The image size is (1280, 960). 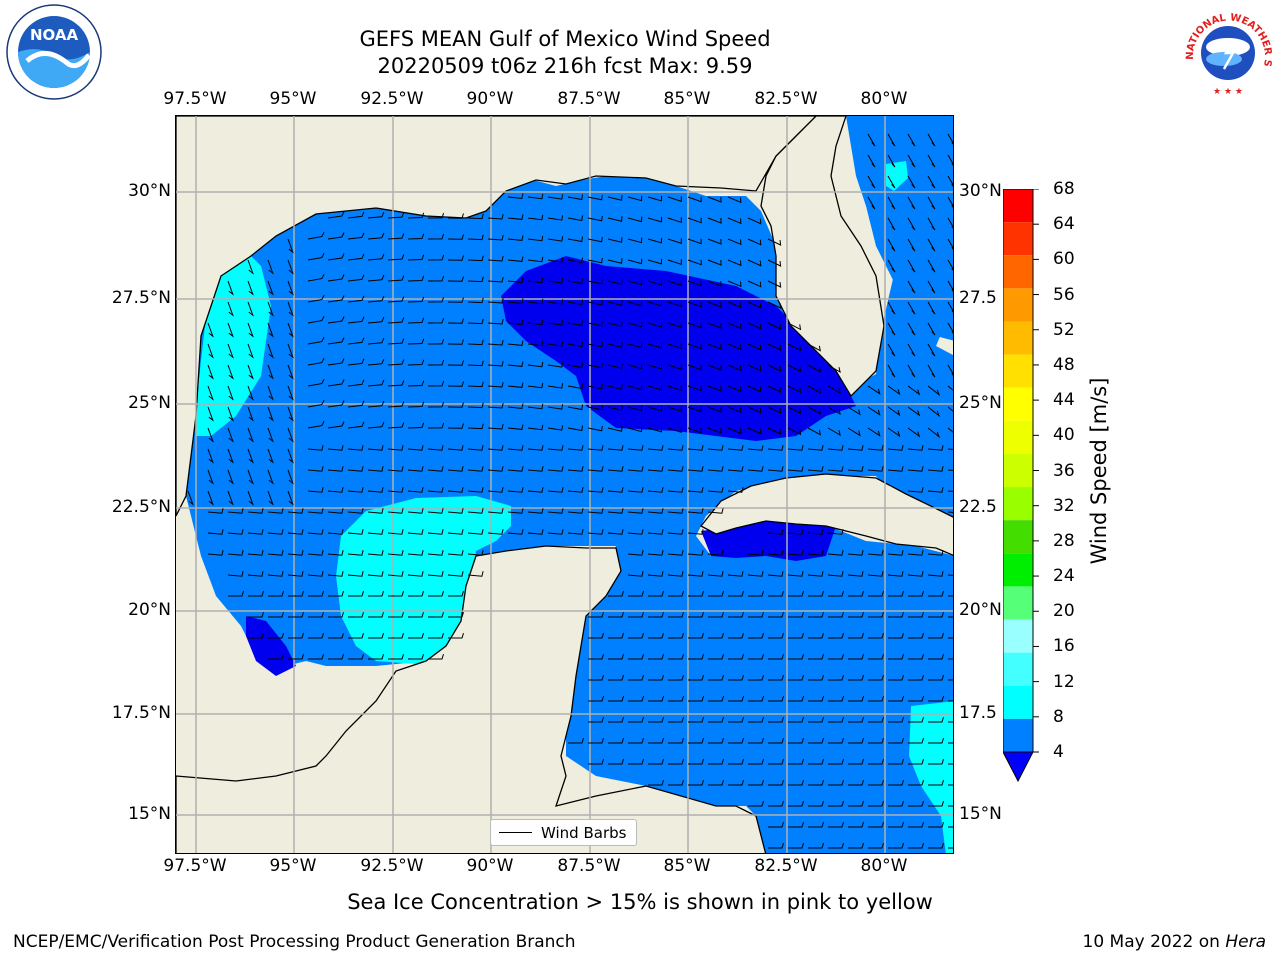 What do you see at coordinates (1064, 611) in the screenshot?
I see `colorbar-level-label: 20` at bounding box center [1064, 611].